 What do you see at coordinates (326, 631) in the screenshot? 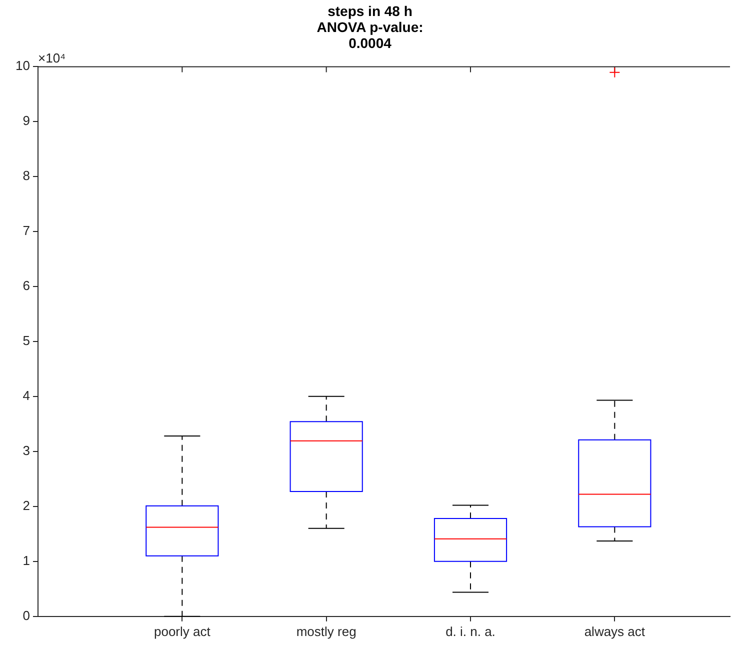
I see `x-tick-label: mostly reg` at bounding box center [326, 631].